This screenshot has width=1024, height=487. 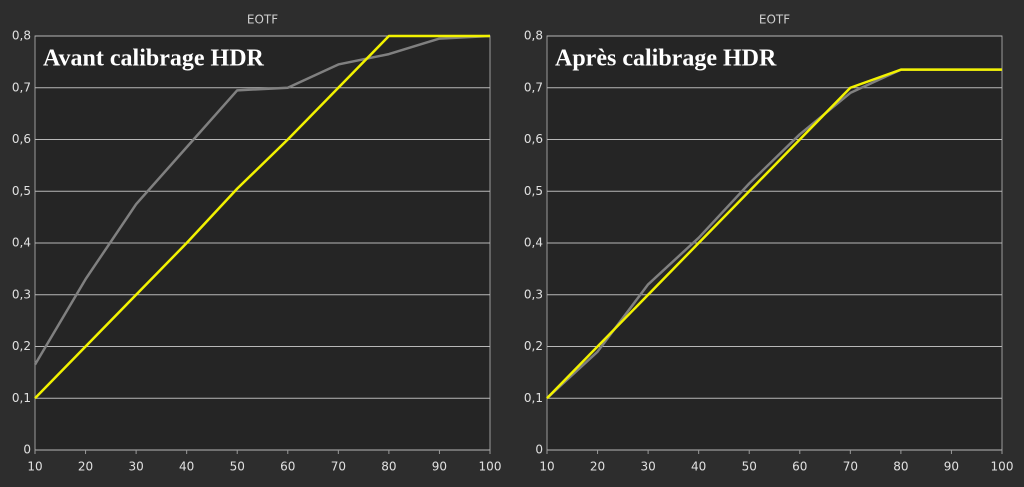 What do you see at coordinates (154, 59) in the screenshot?
I see `annotation: Avant calibrage HDR` at bounding box center [154, 59].